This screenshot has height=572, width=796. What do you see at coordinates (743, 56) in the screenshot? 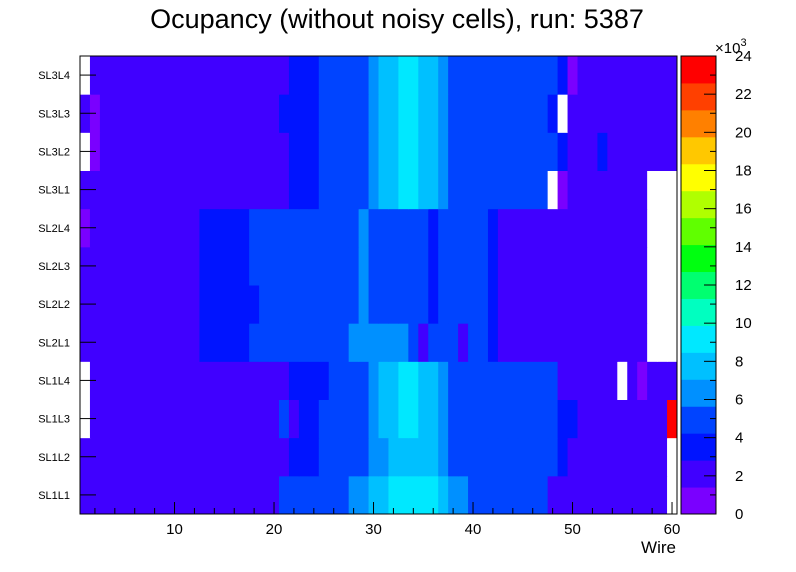
I see `colorbar-tick-label: 24` at bounding box center [743, 56].